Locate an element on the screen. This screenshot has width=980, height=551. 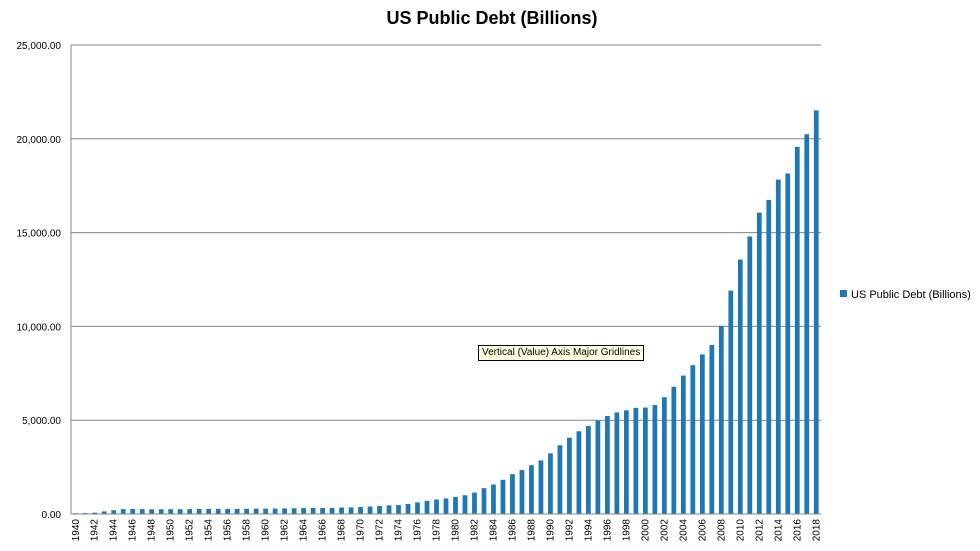
x-tick-label: 1940 is located at coordinates (76, 530).